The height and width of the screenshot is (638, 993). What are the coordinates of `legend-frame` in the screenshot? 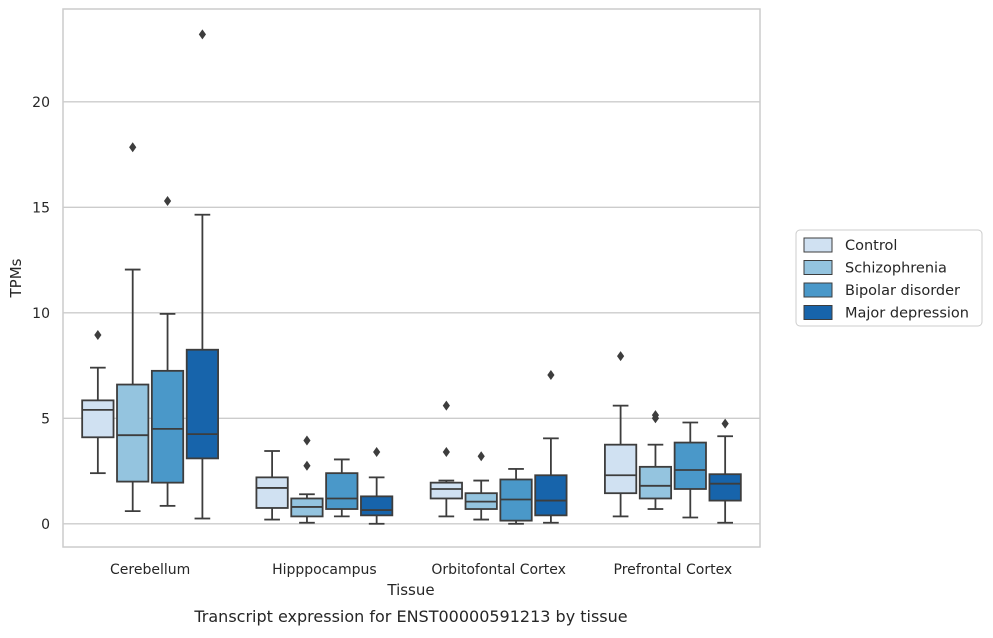 It's located at (889, 278).